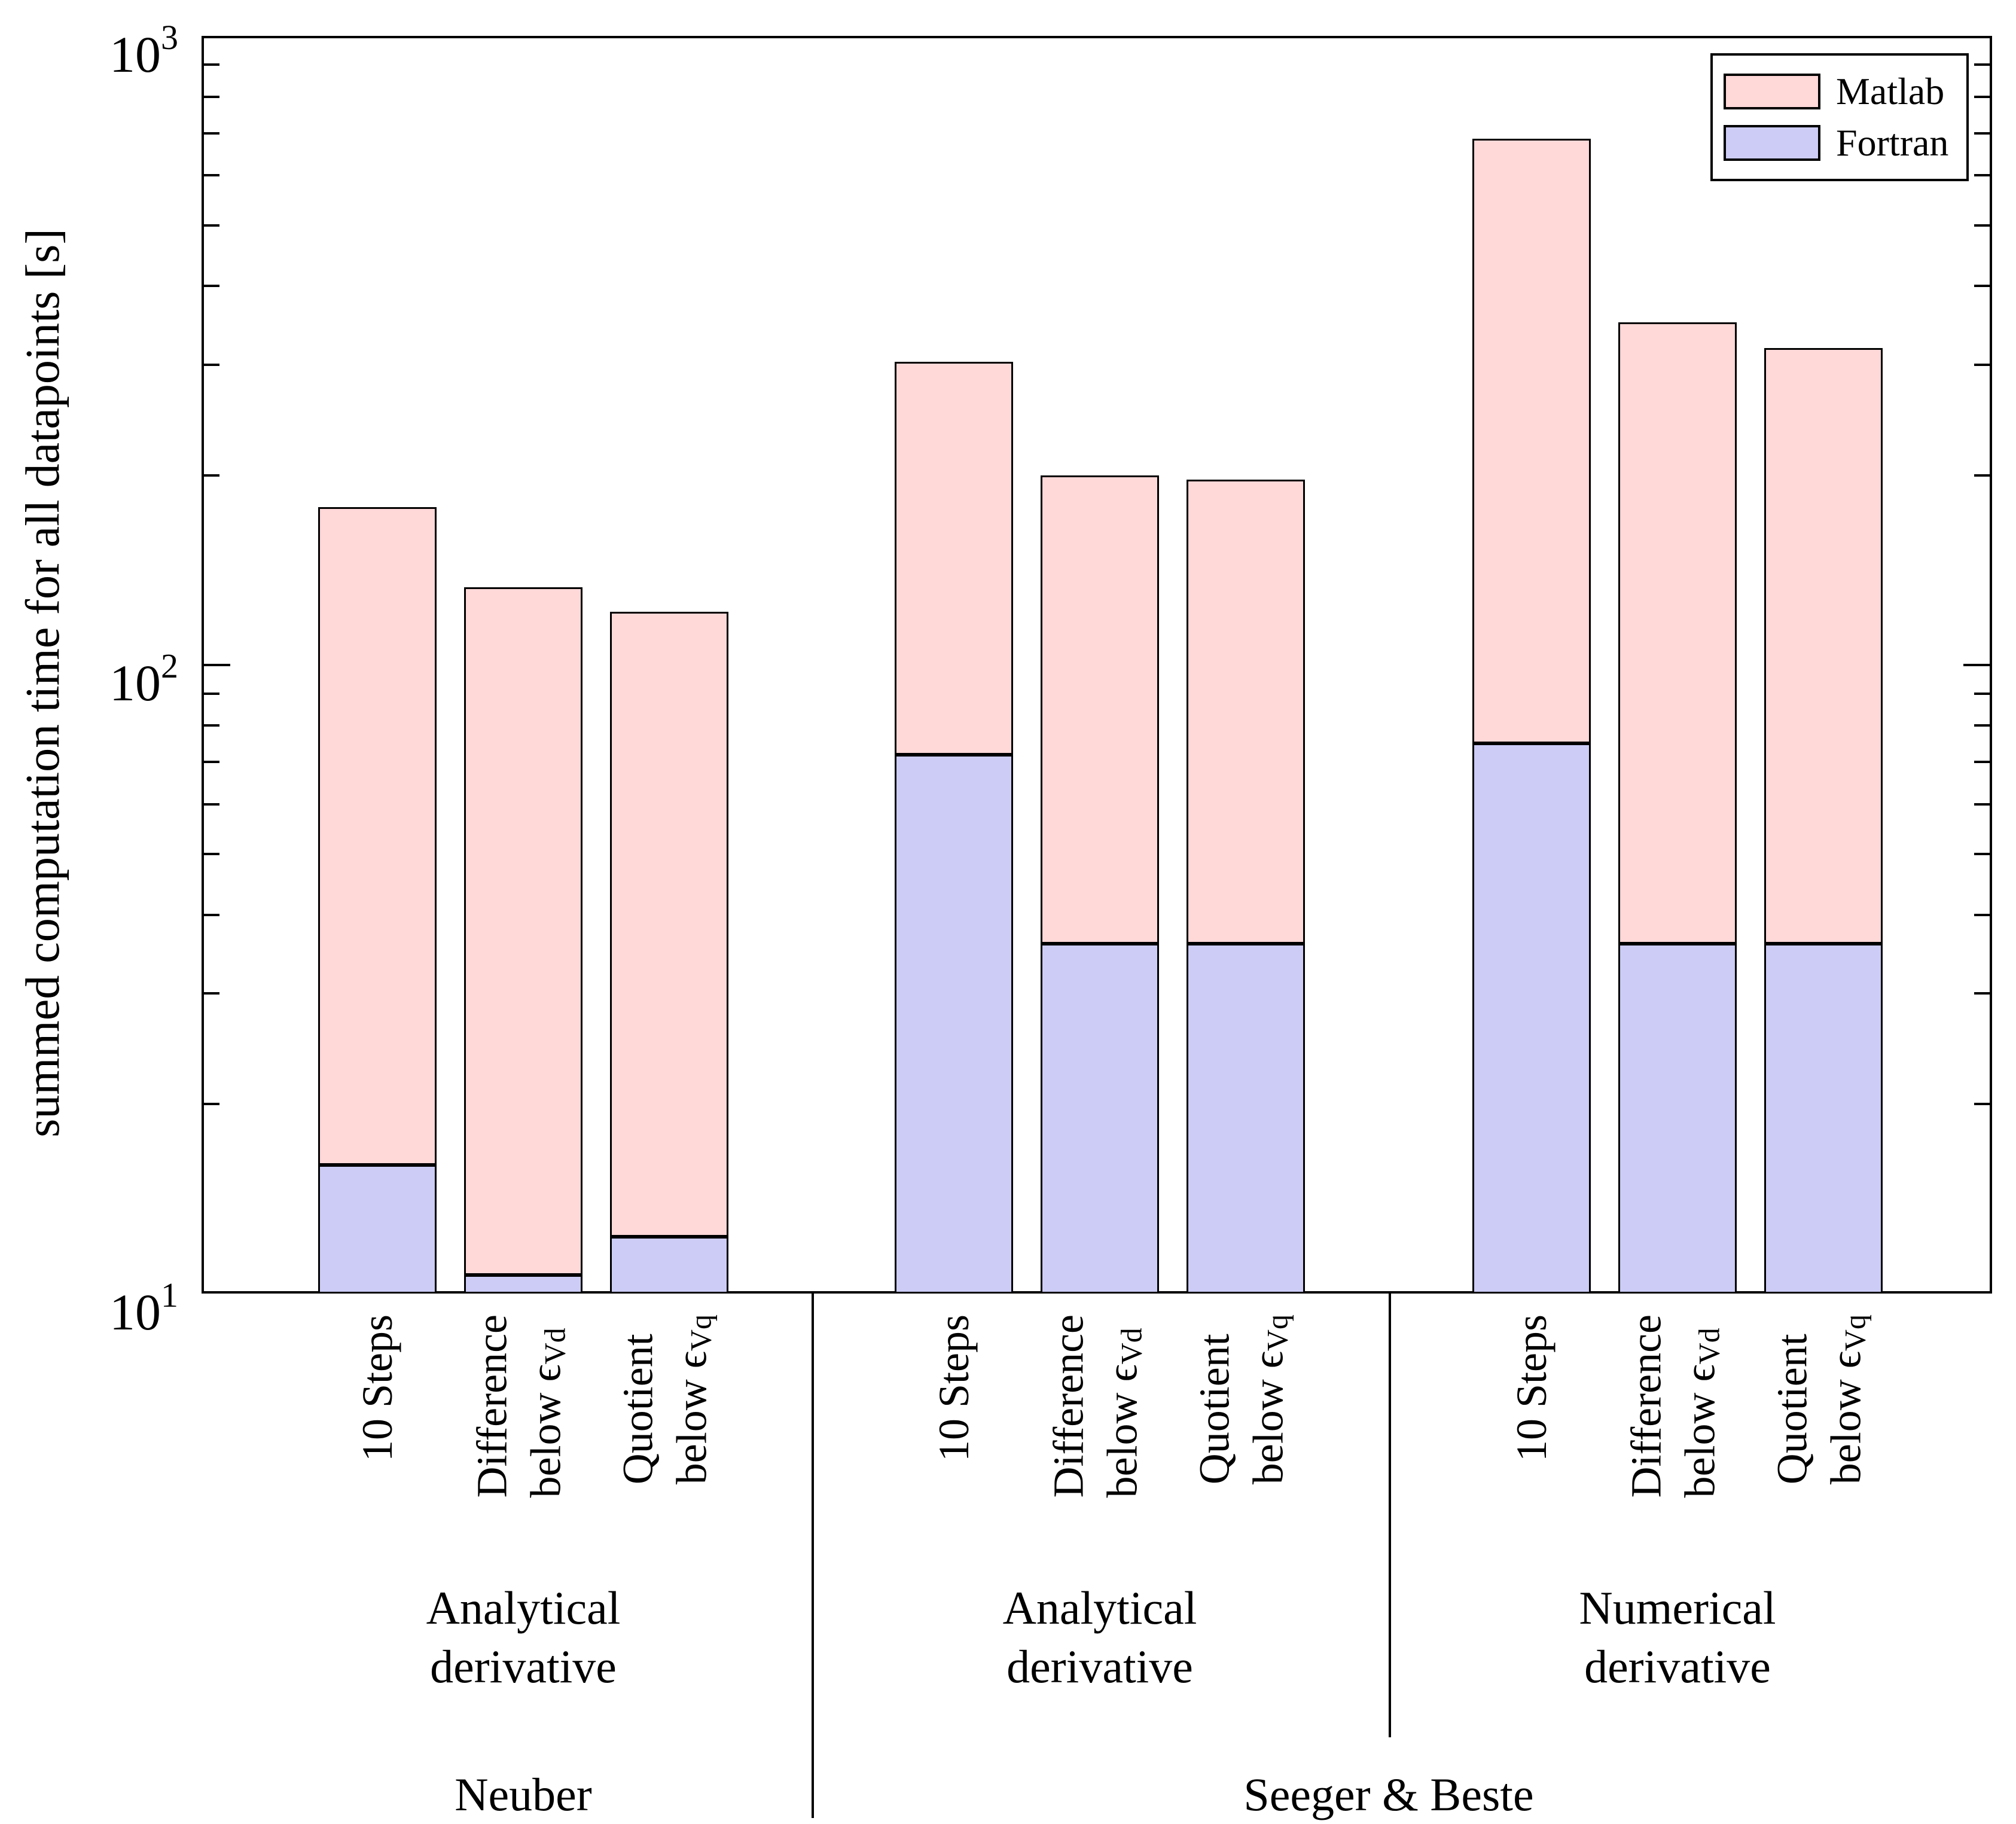 This screenshot has width=2016, height=1824. Describe the element at coordinates (523, 1794) in the screenshot. I see `method-label: Neuber` at that location.